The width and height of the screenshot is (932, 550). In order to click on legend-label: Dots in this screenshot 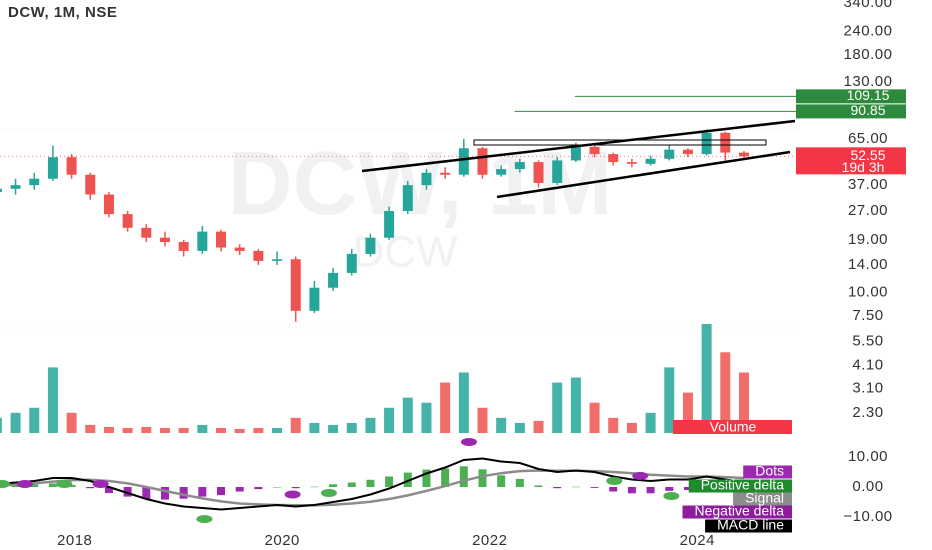, I will do `click(769, 471)`.